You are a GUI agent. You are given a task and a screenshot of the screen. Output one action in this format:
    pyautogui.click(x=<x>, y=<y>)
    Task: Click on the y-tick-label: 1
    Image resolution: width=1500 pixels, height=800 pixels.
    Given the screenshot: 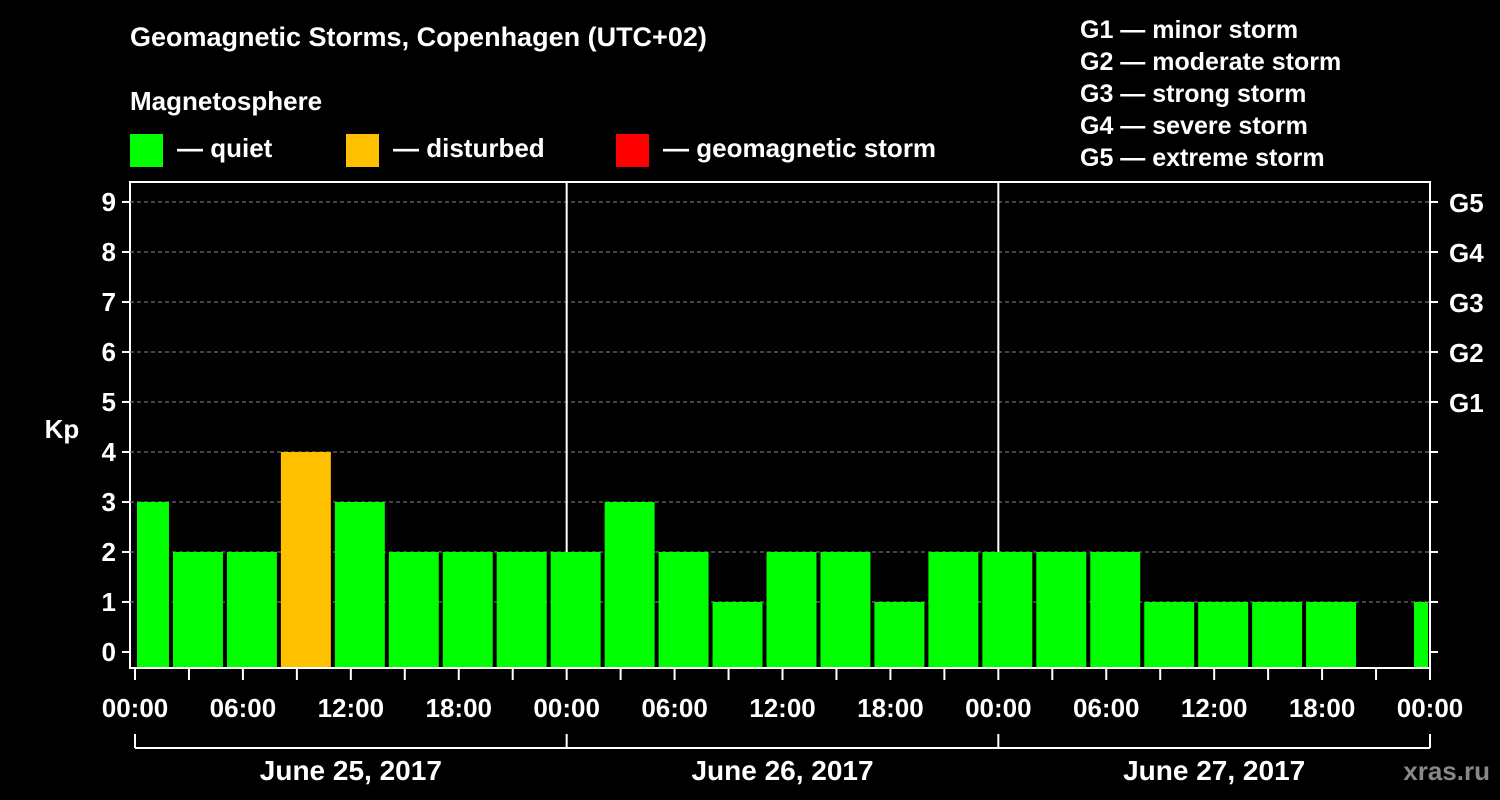 What is the action you would take?
    pyautogui.click(x=109, y=602)
    